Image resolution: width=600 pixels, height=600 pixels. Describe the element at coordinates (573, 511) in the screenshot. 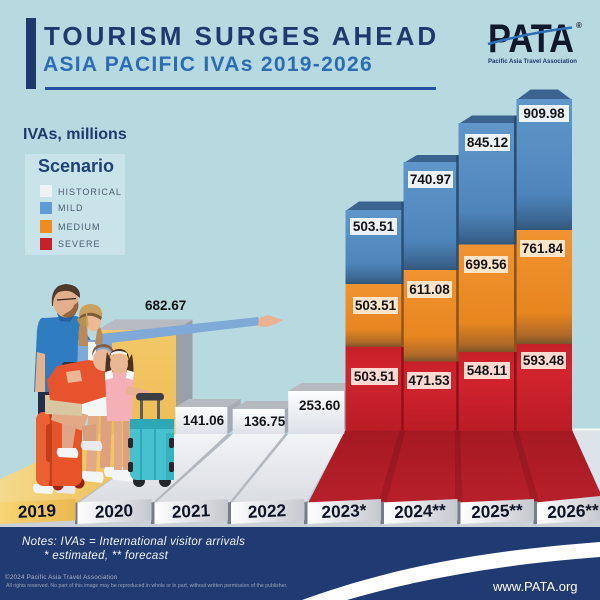

I see `svg-text: 2026**` at that location.